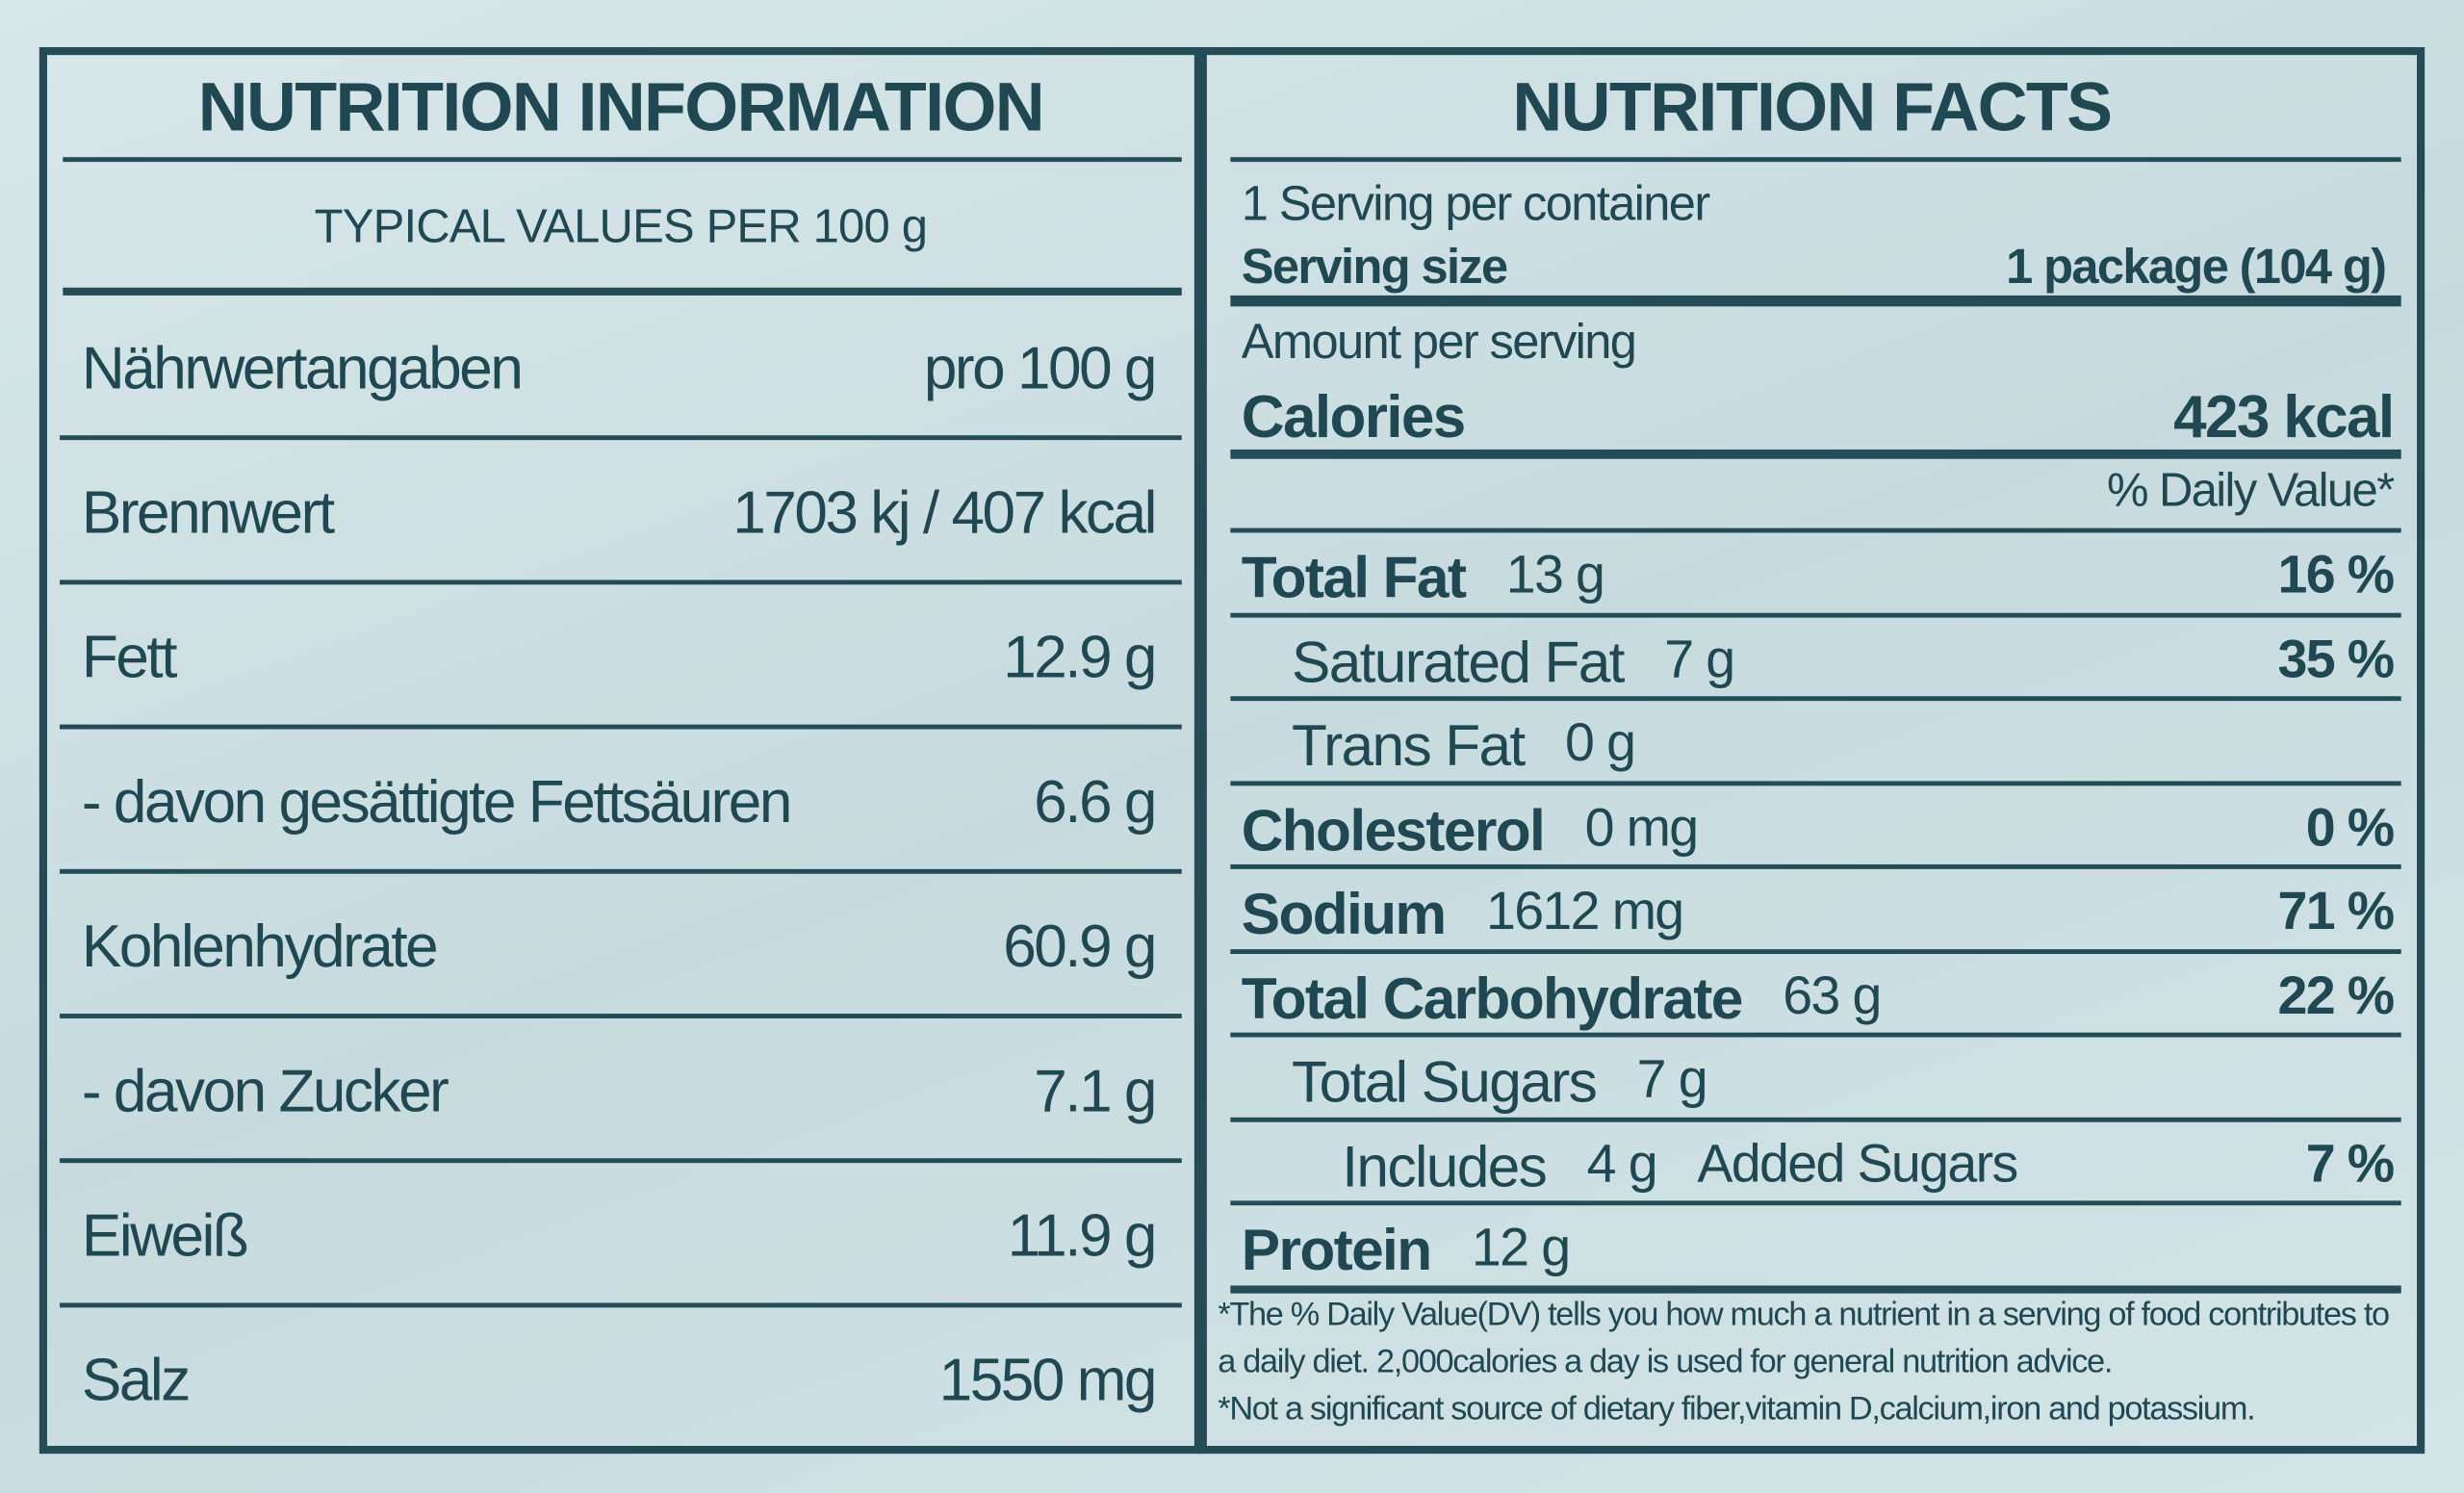 The image size is (2464, 1493). Describe the element at coordinates (1445, 1082) in the screenshot. I see `nutrient-name: Total Sugars` at that location.